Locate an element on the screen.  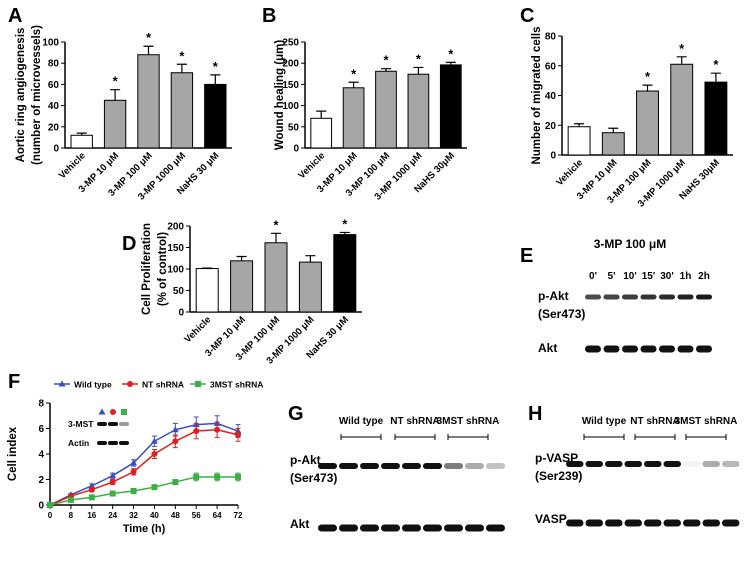
x-tick-label: 0 is located at coordinates (50, 515).